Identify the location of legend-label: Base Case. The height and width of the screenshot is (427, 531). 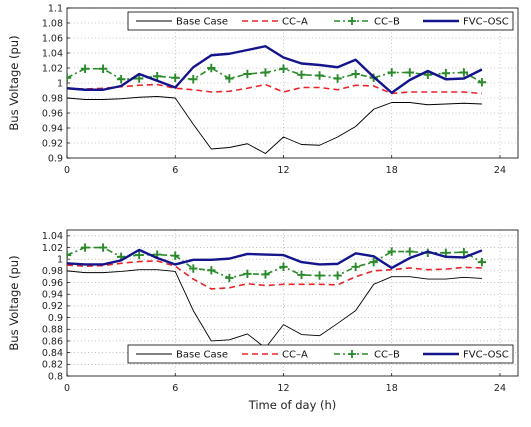
(202, 355).